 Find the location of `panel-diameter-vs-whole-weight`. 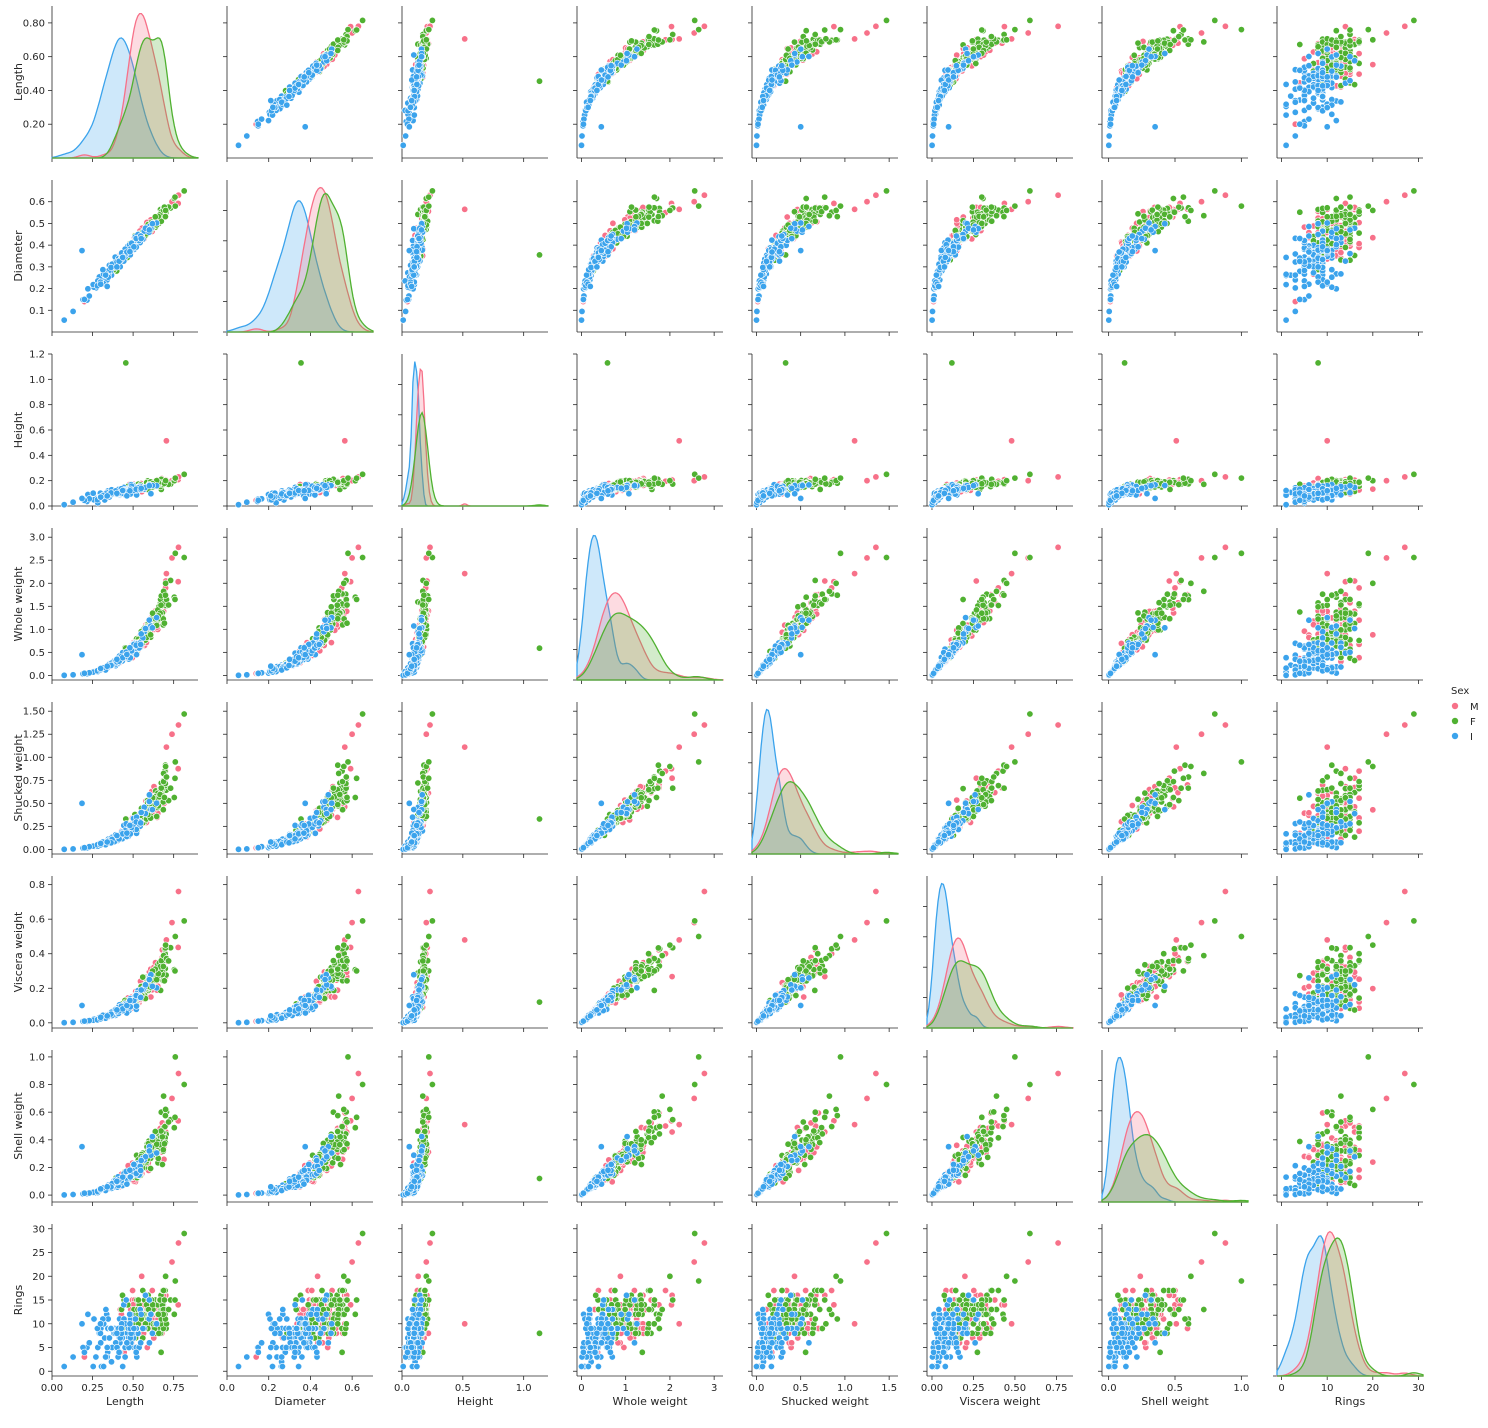

panel-diameter-vs-whole-weight is located at coordinates (648, 258).